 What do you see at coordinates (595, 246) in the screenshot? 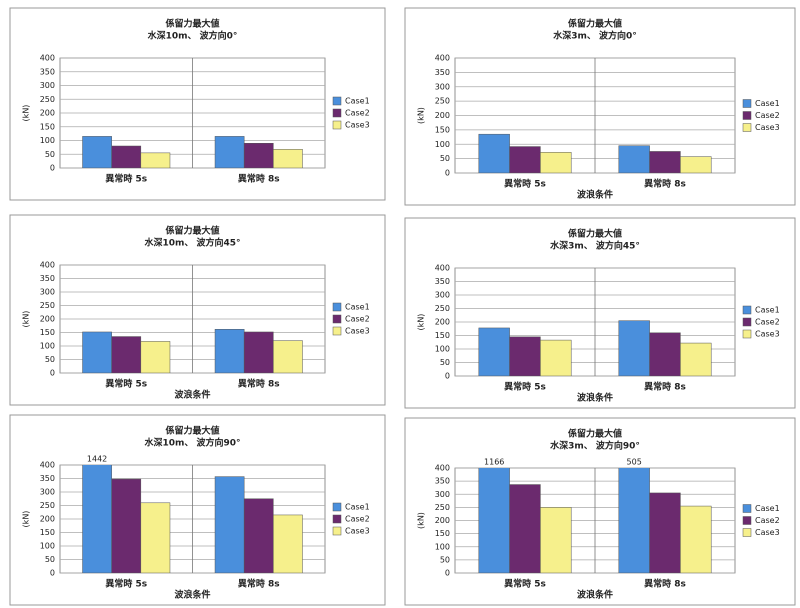
I see `chart-subtitle: 水深3m、 波方向45°` at bounding box center [595, 246].